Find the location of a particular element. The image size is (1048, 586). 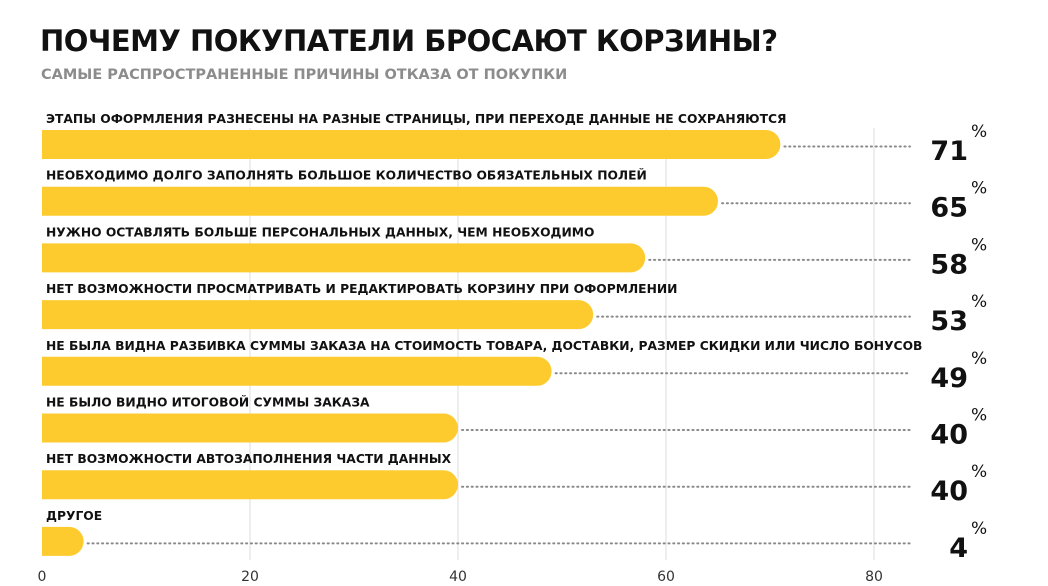

value-label: 58 is located at coordinates (949, 264).